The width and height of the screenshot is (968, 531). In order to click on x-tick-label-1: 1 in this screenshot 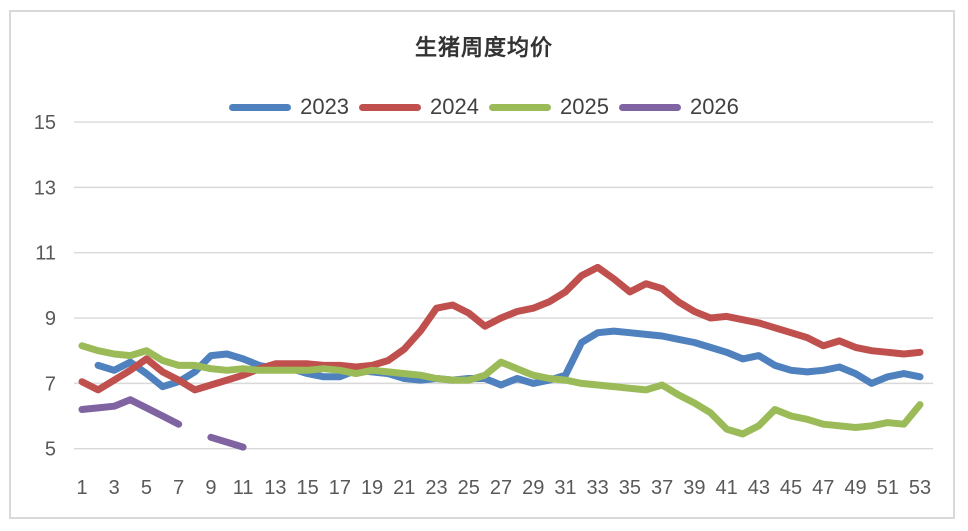, I will do `click(81, 488)`.